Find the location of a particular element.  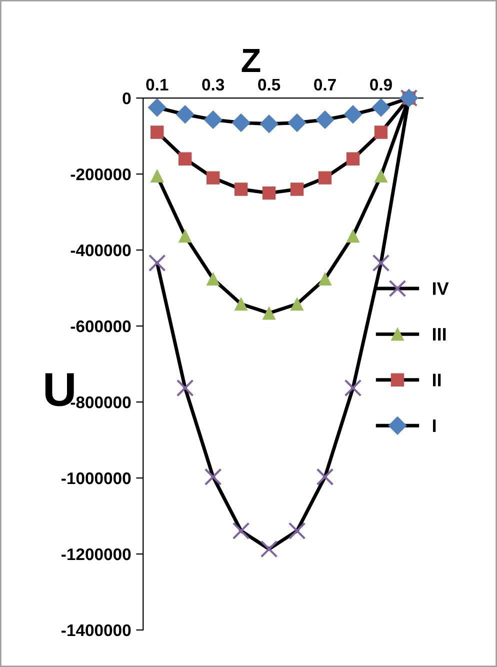

y-tick-label: -600000 is located at coordinates (100, 326).